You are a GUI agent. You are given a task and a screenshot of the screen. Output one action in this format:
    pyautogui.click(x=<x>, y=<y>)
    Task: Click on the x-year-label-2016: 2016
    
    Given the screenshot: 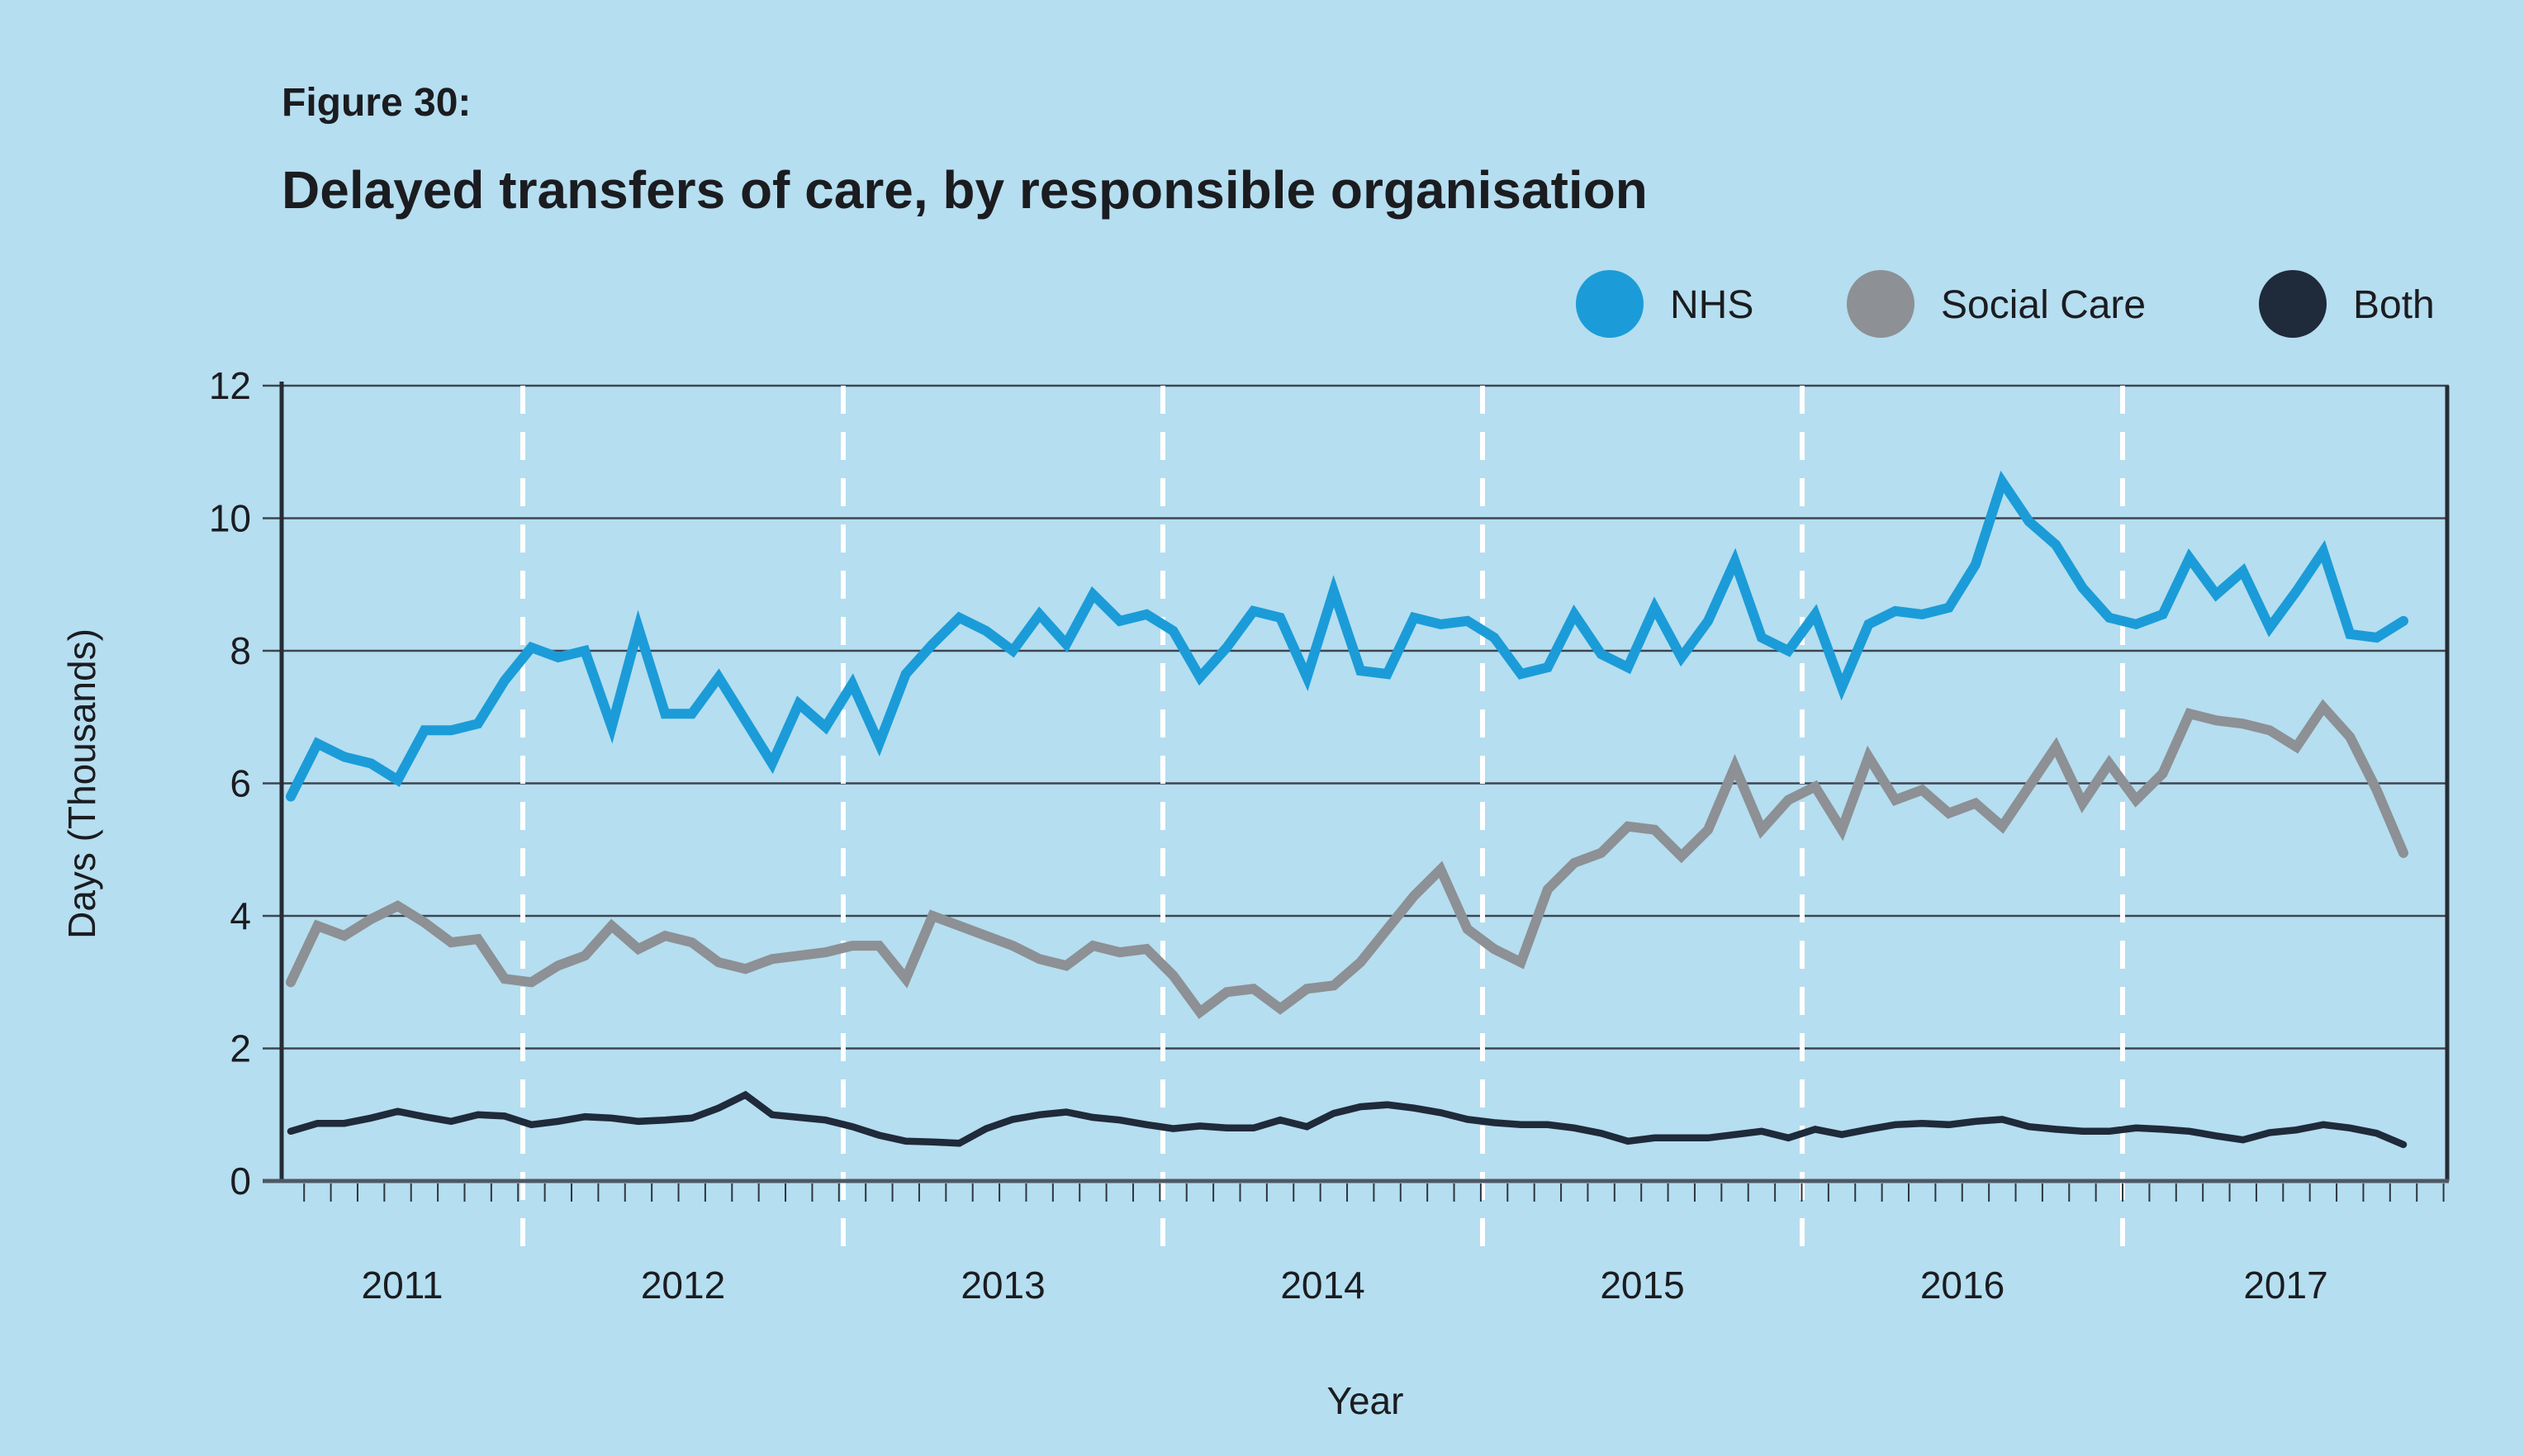 What is the action you would take?
    pyautogui.click(x=1962, y=1285)
    